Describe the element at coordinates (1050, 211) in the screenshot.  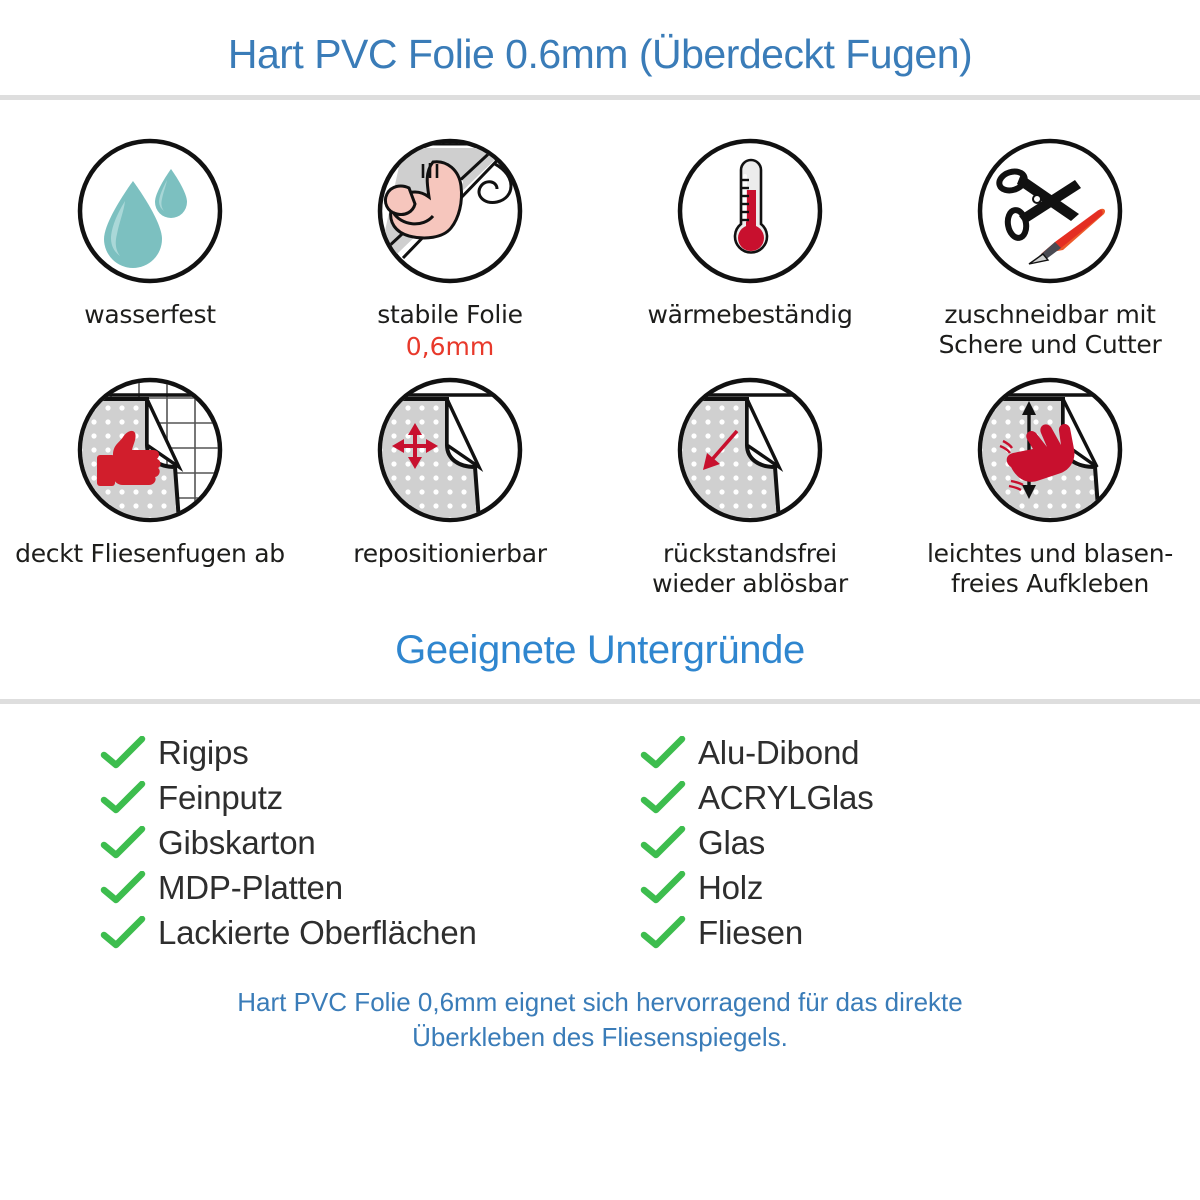
I see `scissors-cutter-icon` at that location.